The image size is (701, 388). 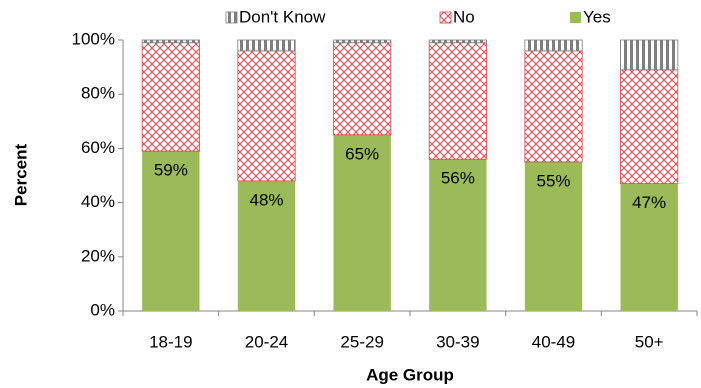 I want to click on legend-label: No, so click(x=464, y=16).